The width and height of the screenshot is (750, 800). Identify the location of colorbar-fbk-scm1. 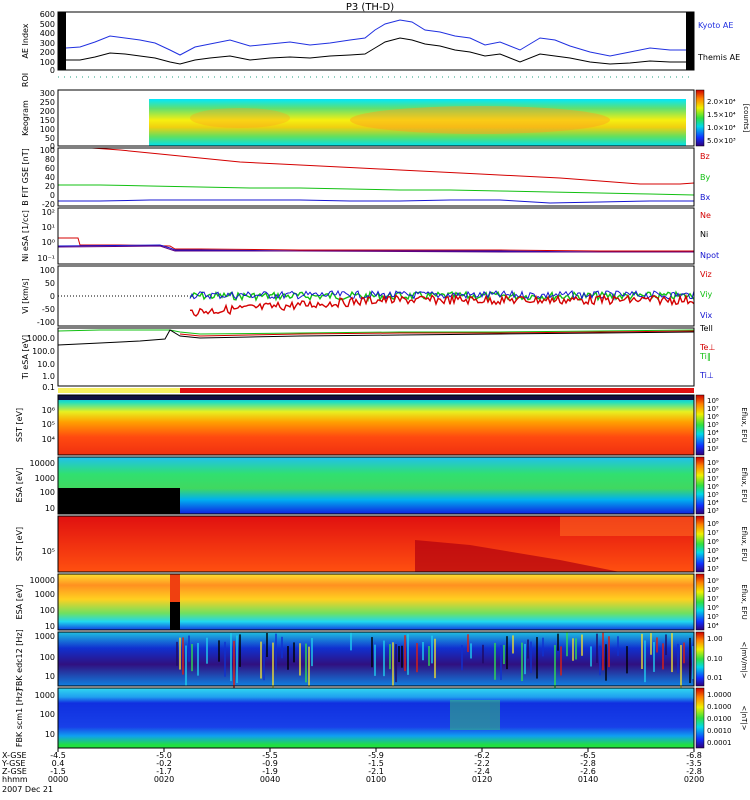
(700, 718).